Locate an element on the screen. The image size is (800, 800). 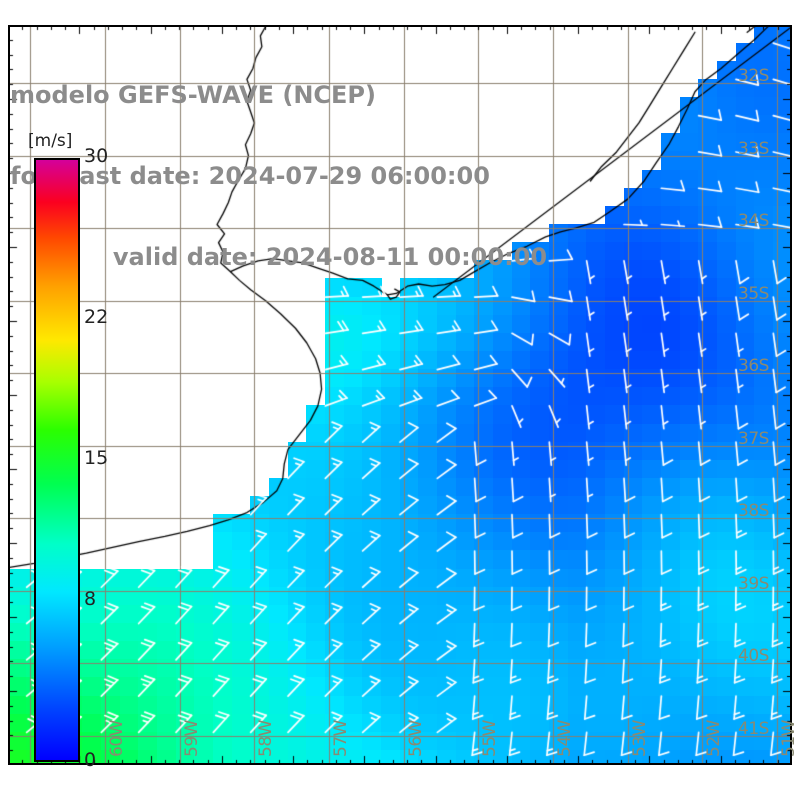
latitude-label: 34S is located at coordinates (753, 221).